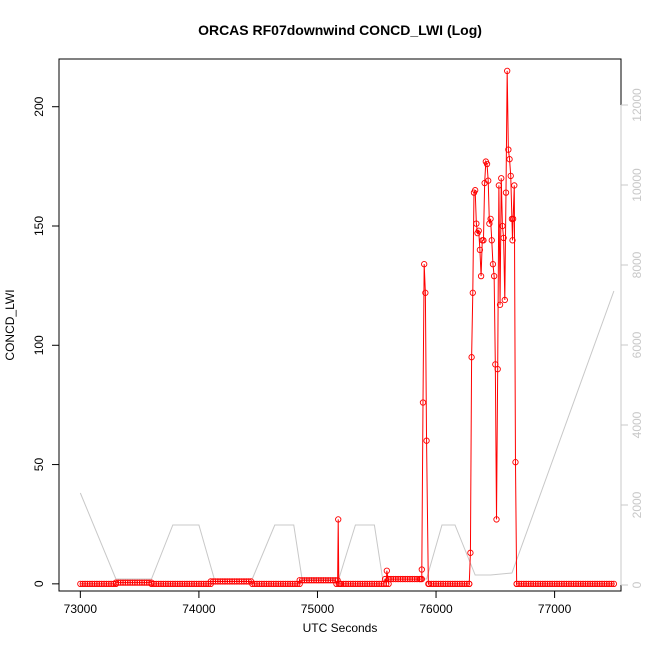 The width and height of the screenshot is (650, 650). What do you see at coordinates (10, 324) in the screenshot?
I see `y-axis-label: CONCD_LWI` at bounding box center [10, 324].